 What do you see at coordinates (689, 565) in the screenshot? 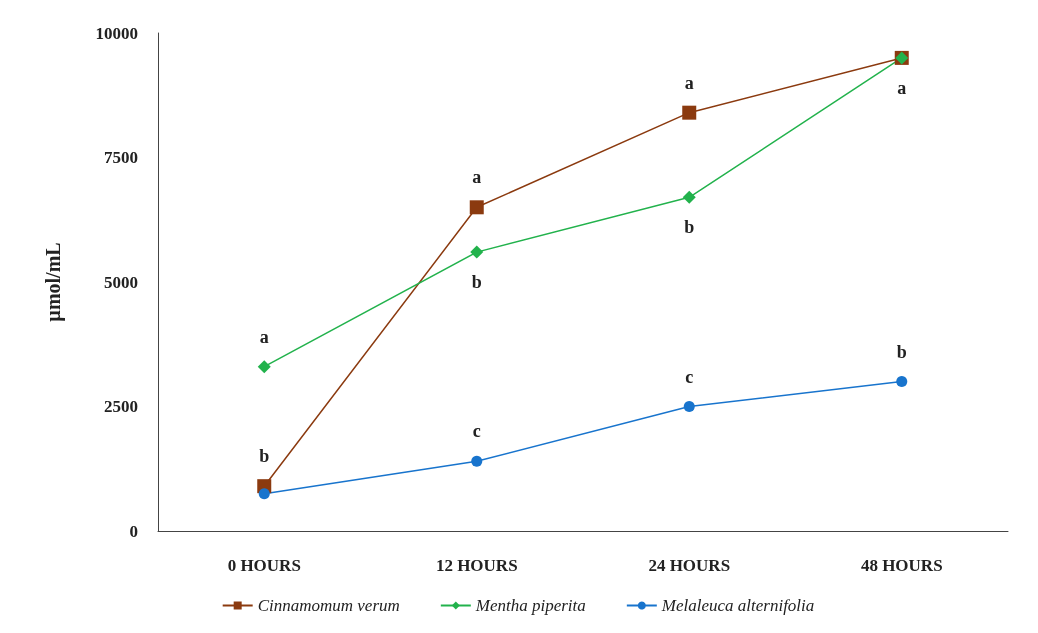
I see `x-tick-label: 24 HOURS` at bounding box center [689, 565].